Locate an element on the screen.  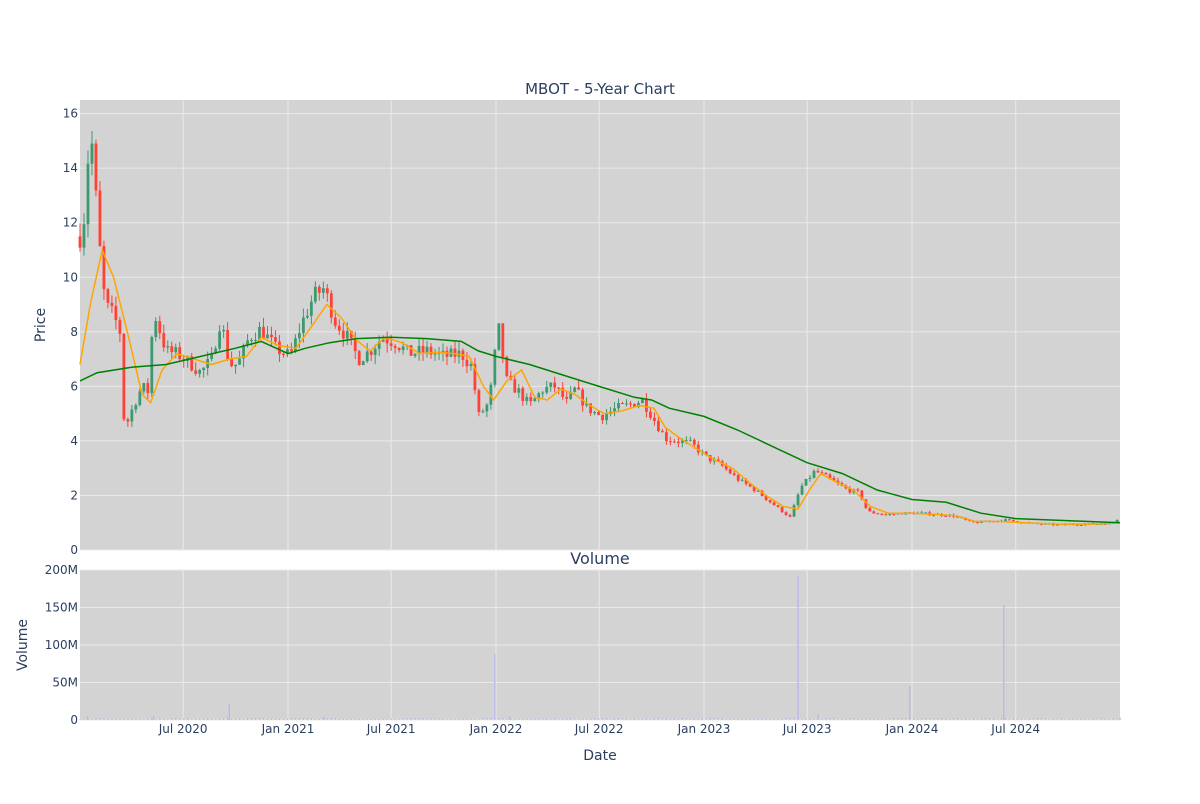
date-tick-label: Jan 2024 is located at coordinates (912, 729).